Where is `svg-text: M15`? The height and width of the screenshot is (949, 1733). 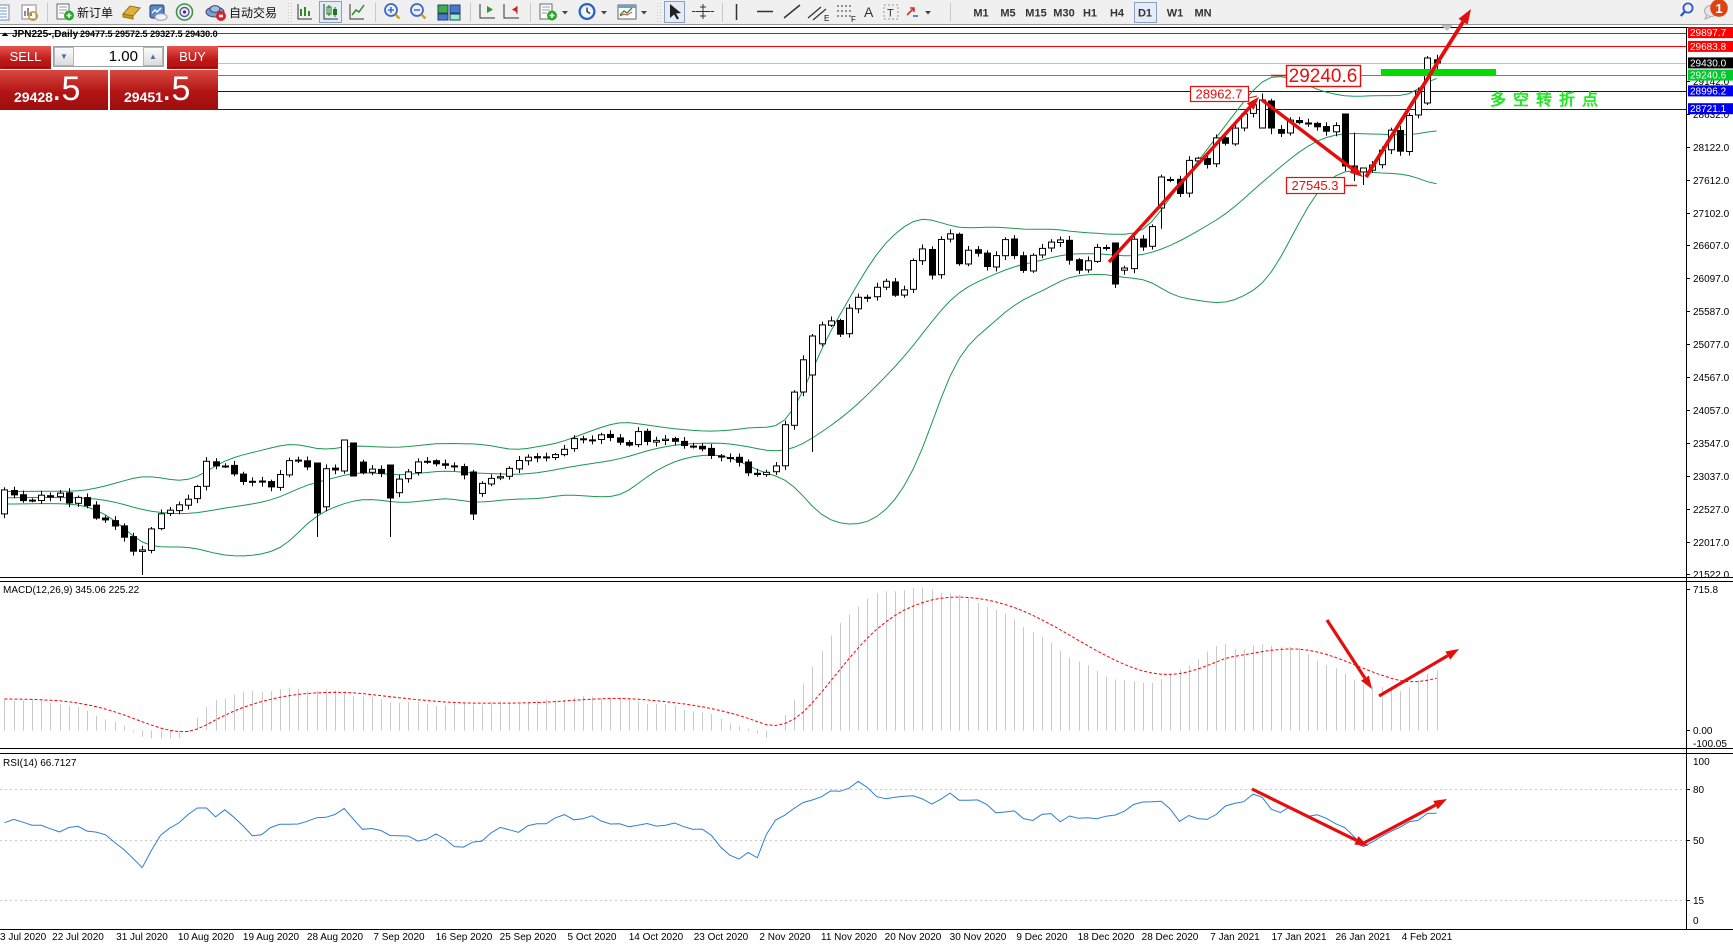 svg-text: M15 is located at coordinates (1035, 14).